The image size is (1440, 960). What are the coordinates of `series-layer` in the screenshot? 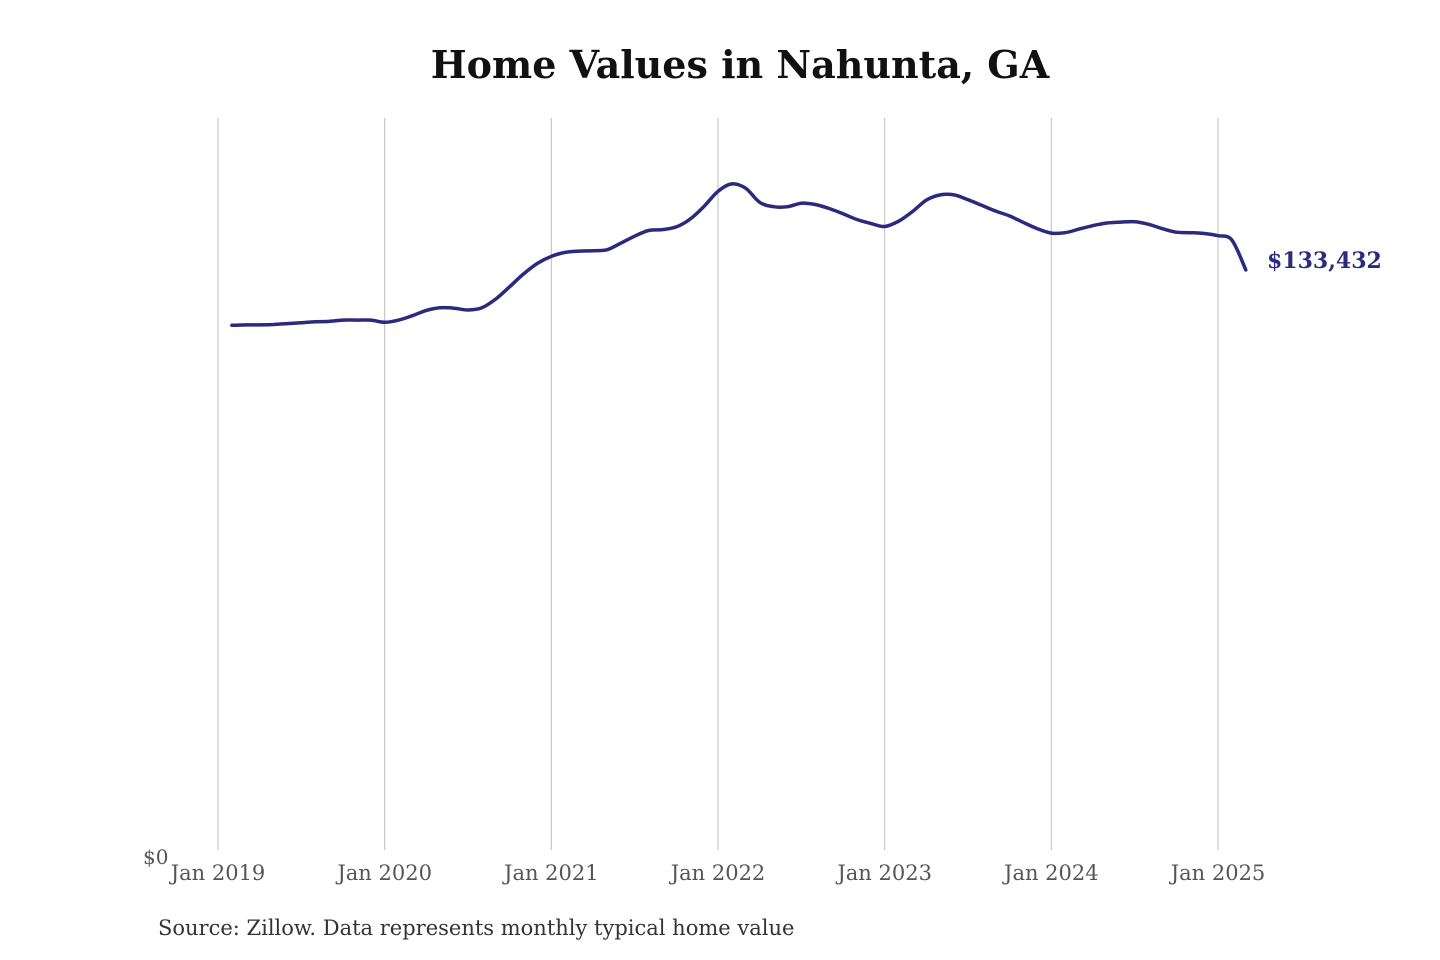 It's located at (739, 255).